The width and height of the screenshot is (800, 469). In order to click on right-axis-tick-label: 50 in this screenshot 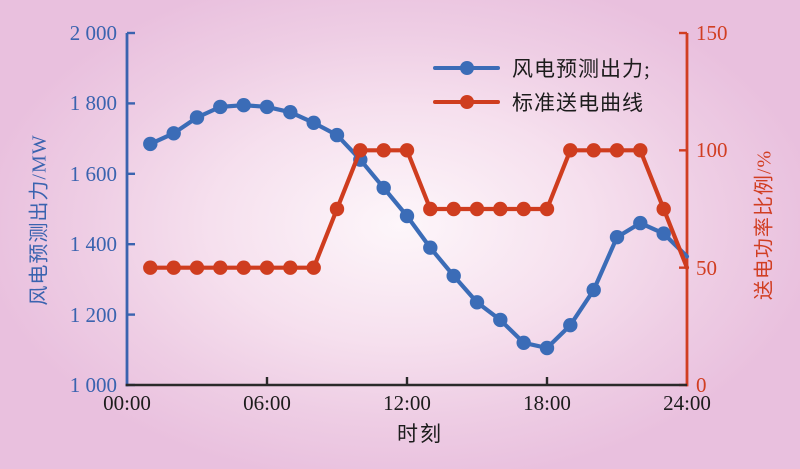, I will do `click(706, 267)`.